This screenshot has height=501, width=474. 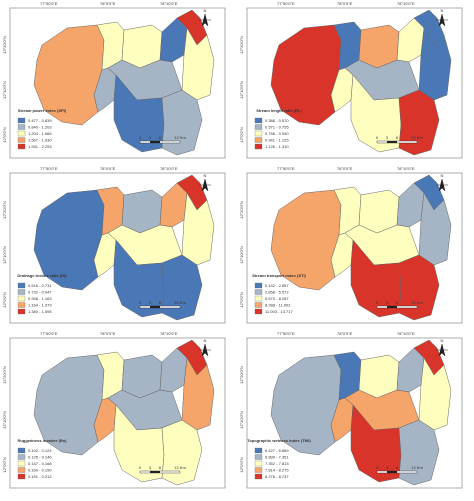 What do you see at coordinates (277, 285) in the screenshot?
I see `legend-label: 0.142 - 2.857` at bounding box center [277, 285].